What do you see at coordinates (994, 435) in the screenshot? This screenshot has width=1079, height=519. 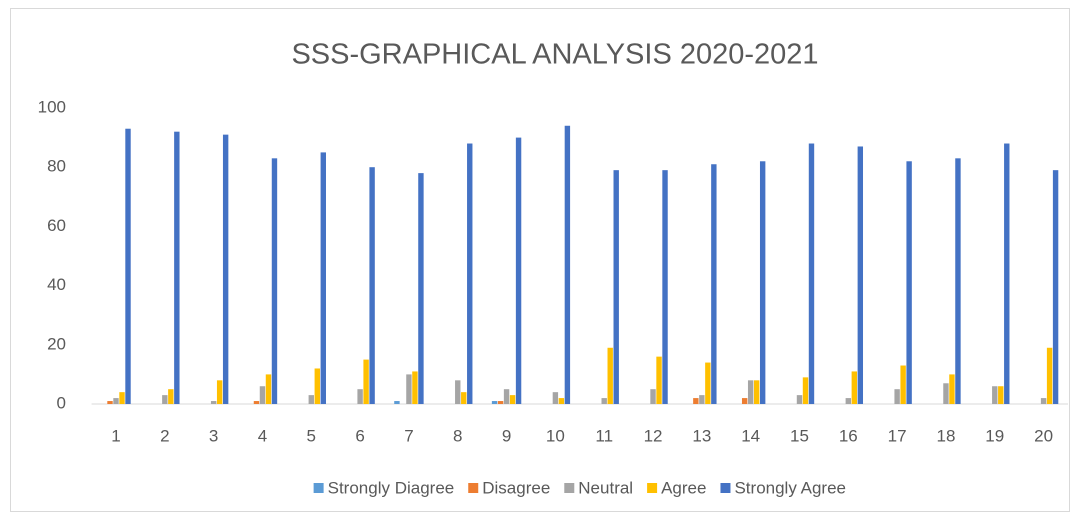 I see `x-tick-label: 19` at bounding box center [994, 435].